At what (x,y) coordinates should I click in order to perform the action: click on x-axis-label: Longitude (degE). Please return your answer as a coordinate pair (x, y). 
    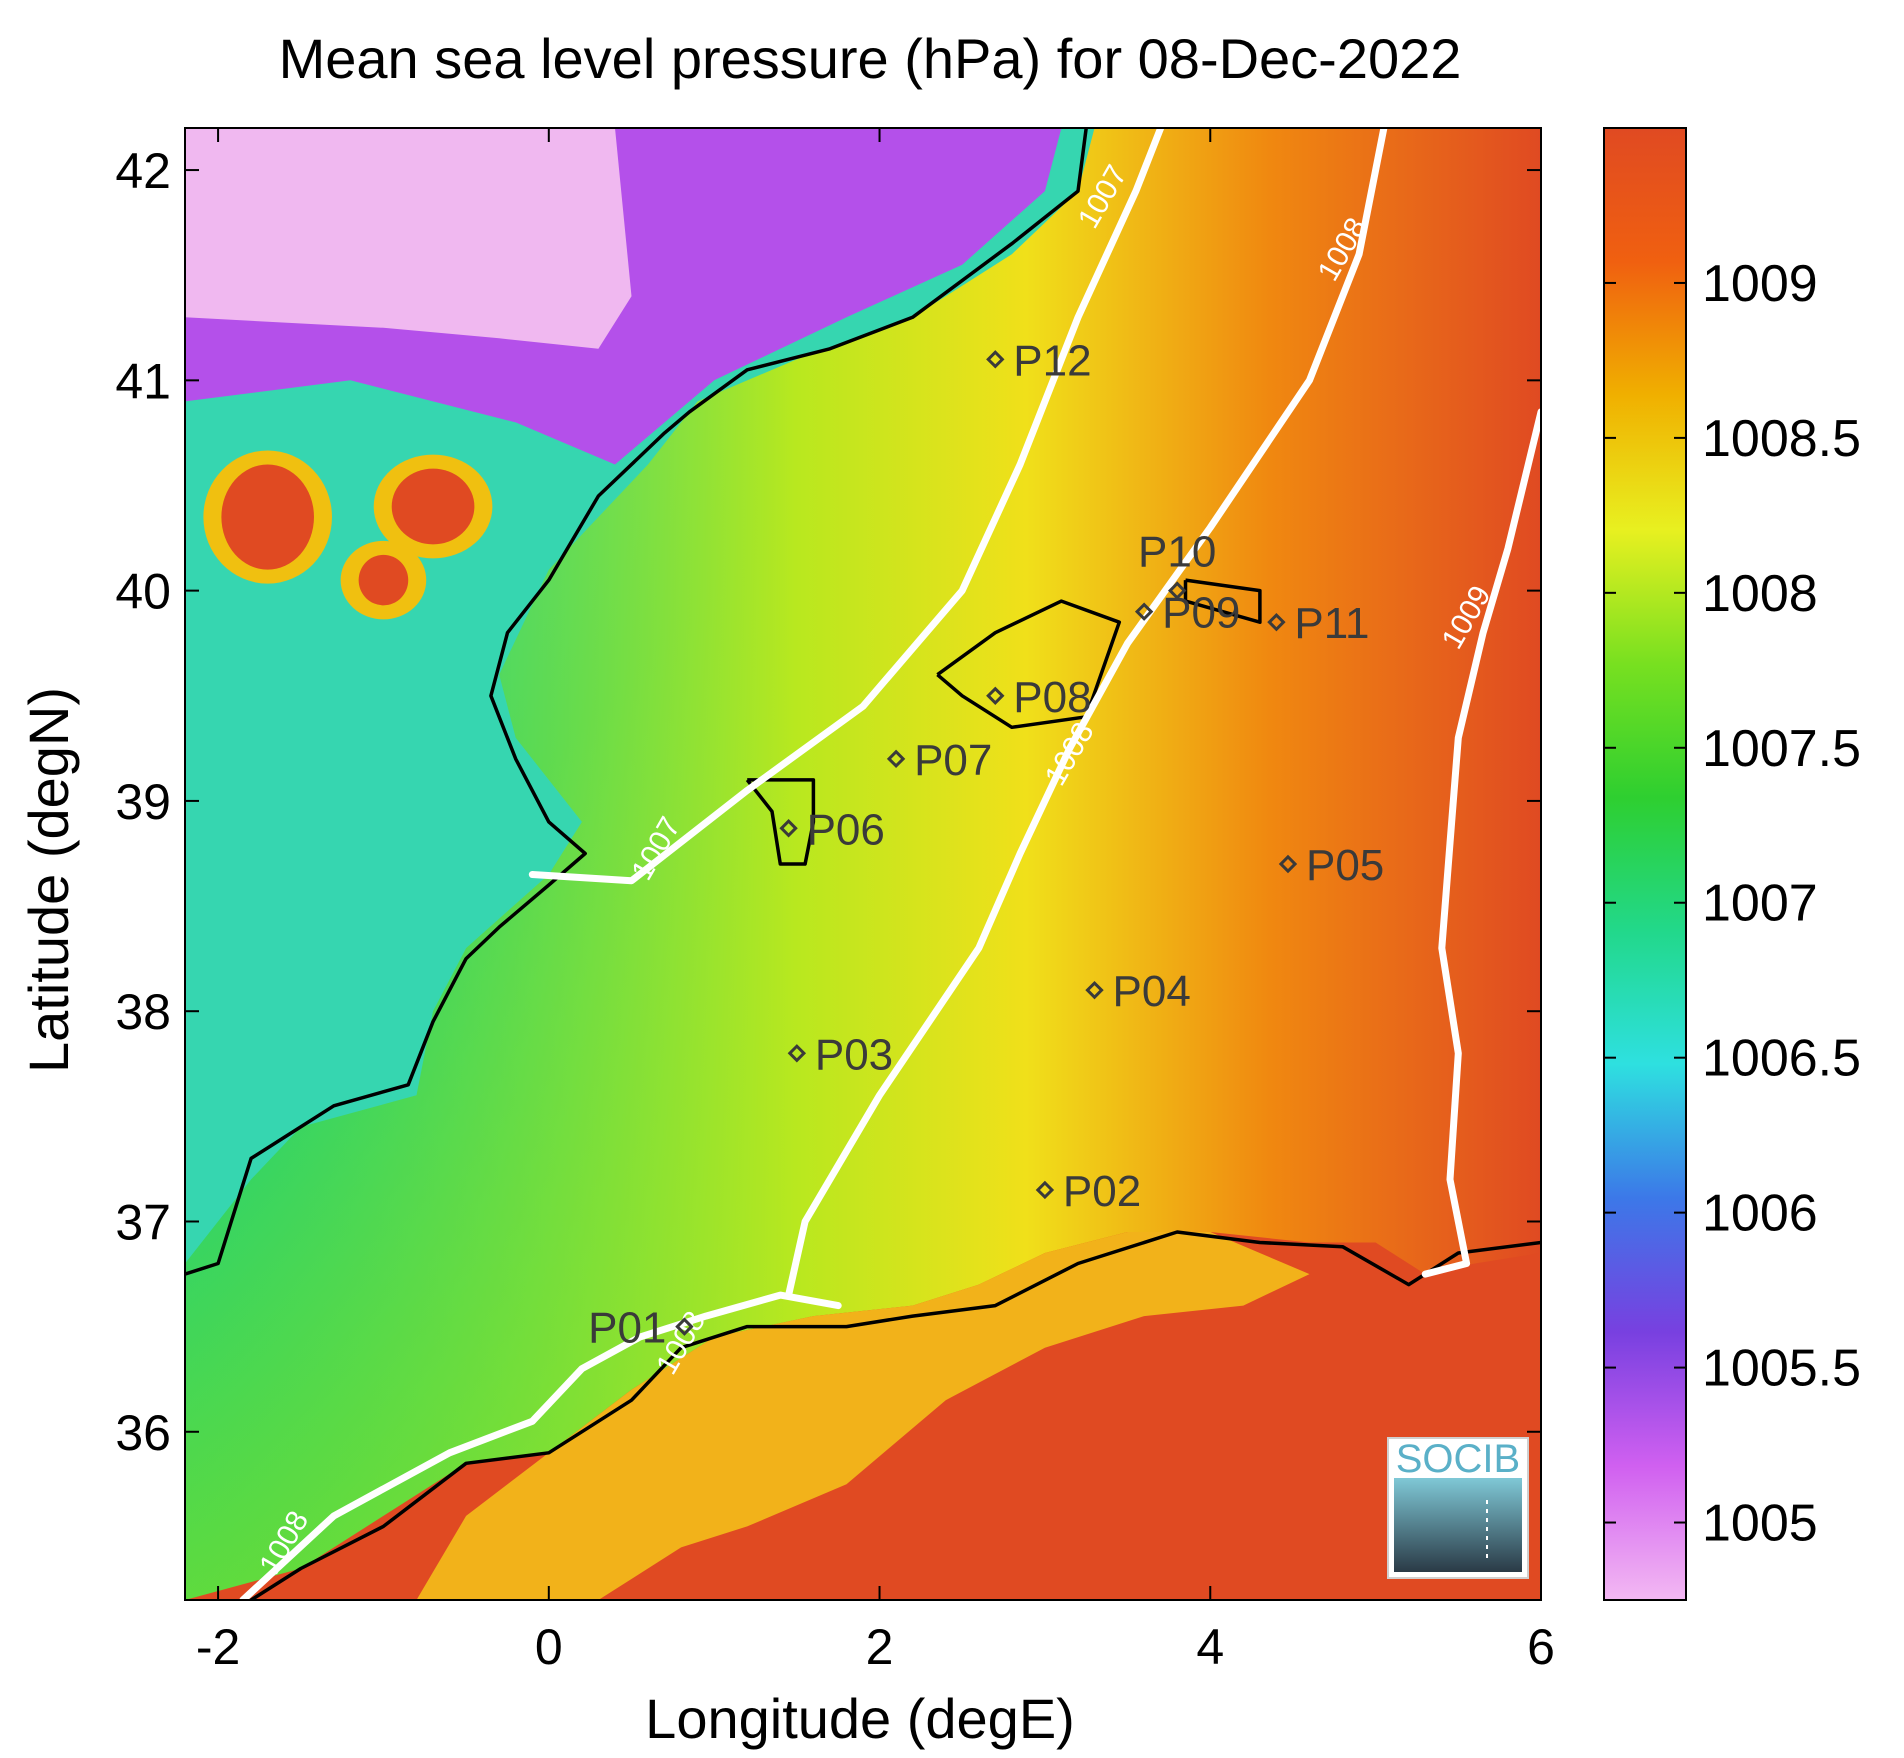
    Looking at the image, I should click on (860, 1718).